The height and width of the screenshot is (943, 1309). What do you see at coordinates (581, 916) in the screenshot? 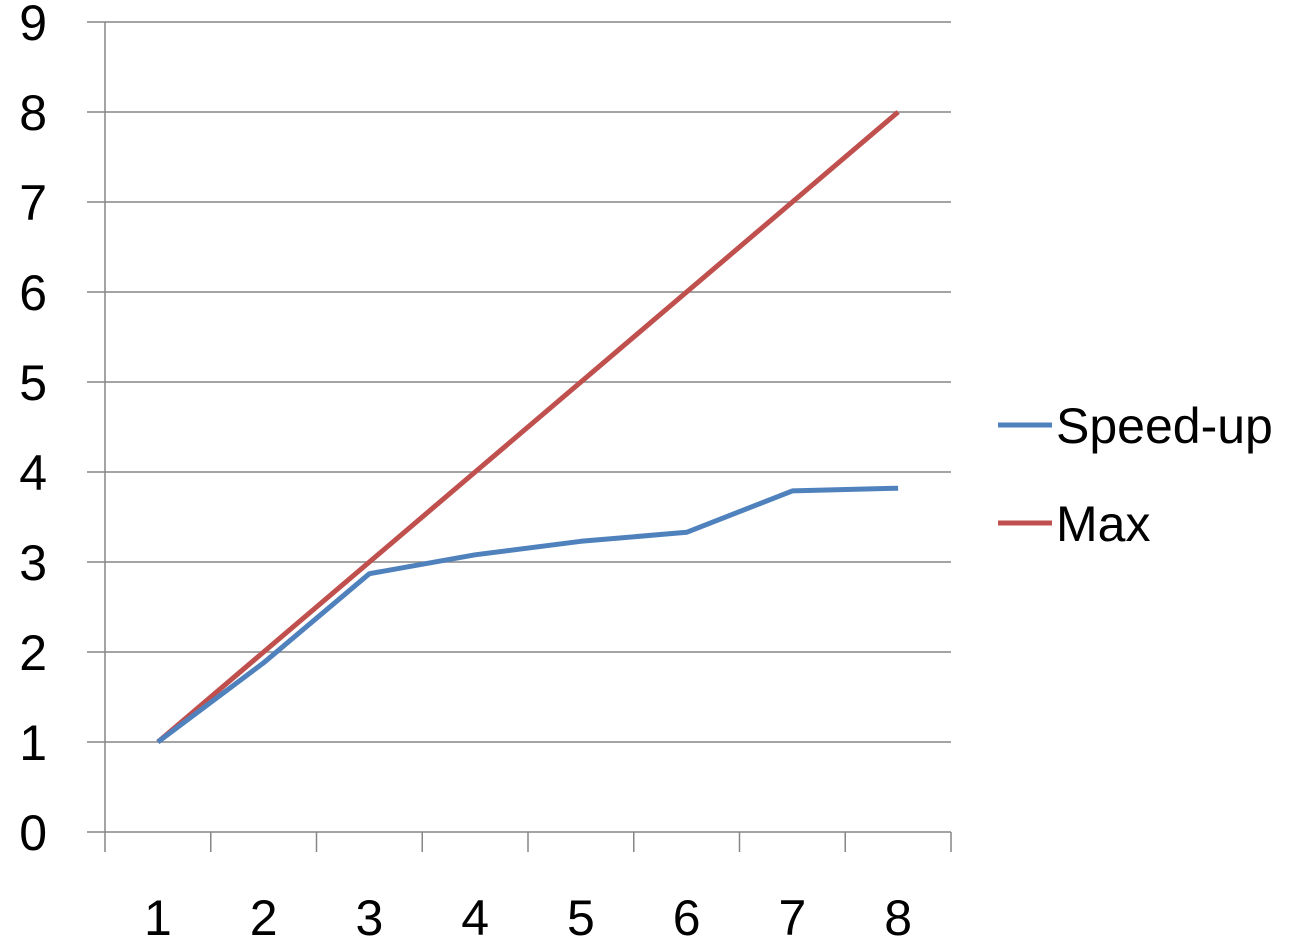
I see `x-tick-label: 5` at bounding box center [581, 916].